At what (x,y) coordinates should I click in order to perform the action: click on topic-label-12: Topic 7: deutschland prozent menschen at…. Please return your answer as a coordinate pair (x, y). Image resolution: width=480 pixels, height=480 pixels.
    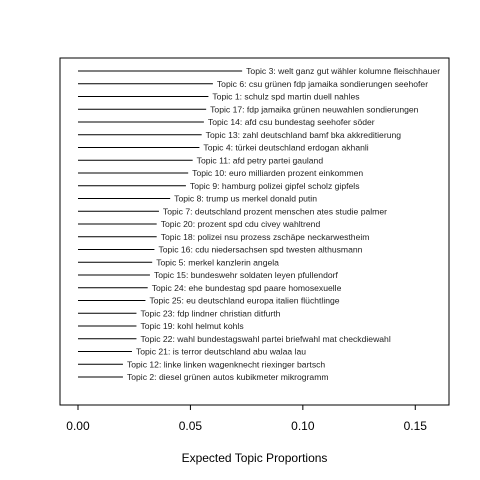
    Looking at the image, I should click on (275, 211).